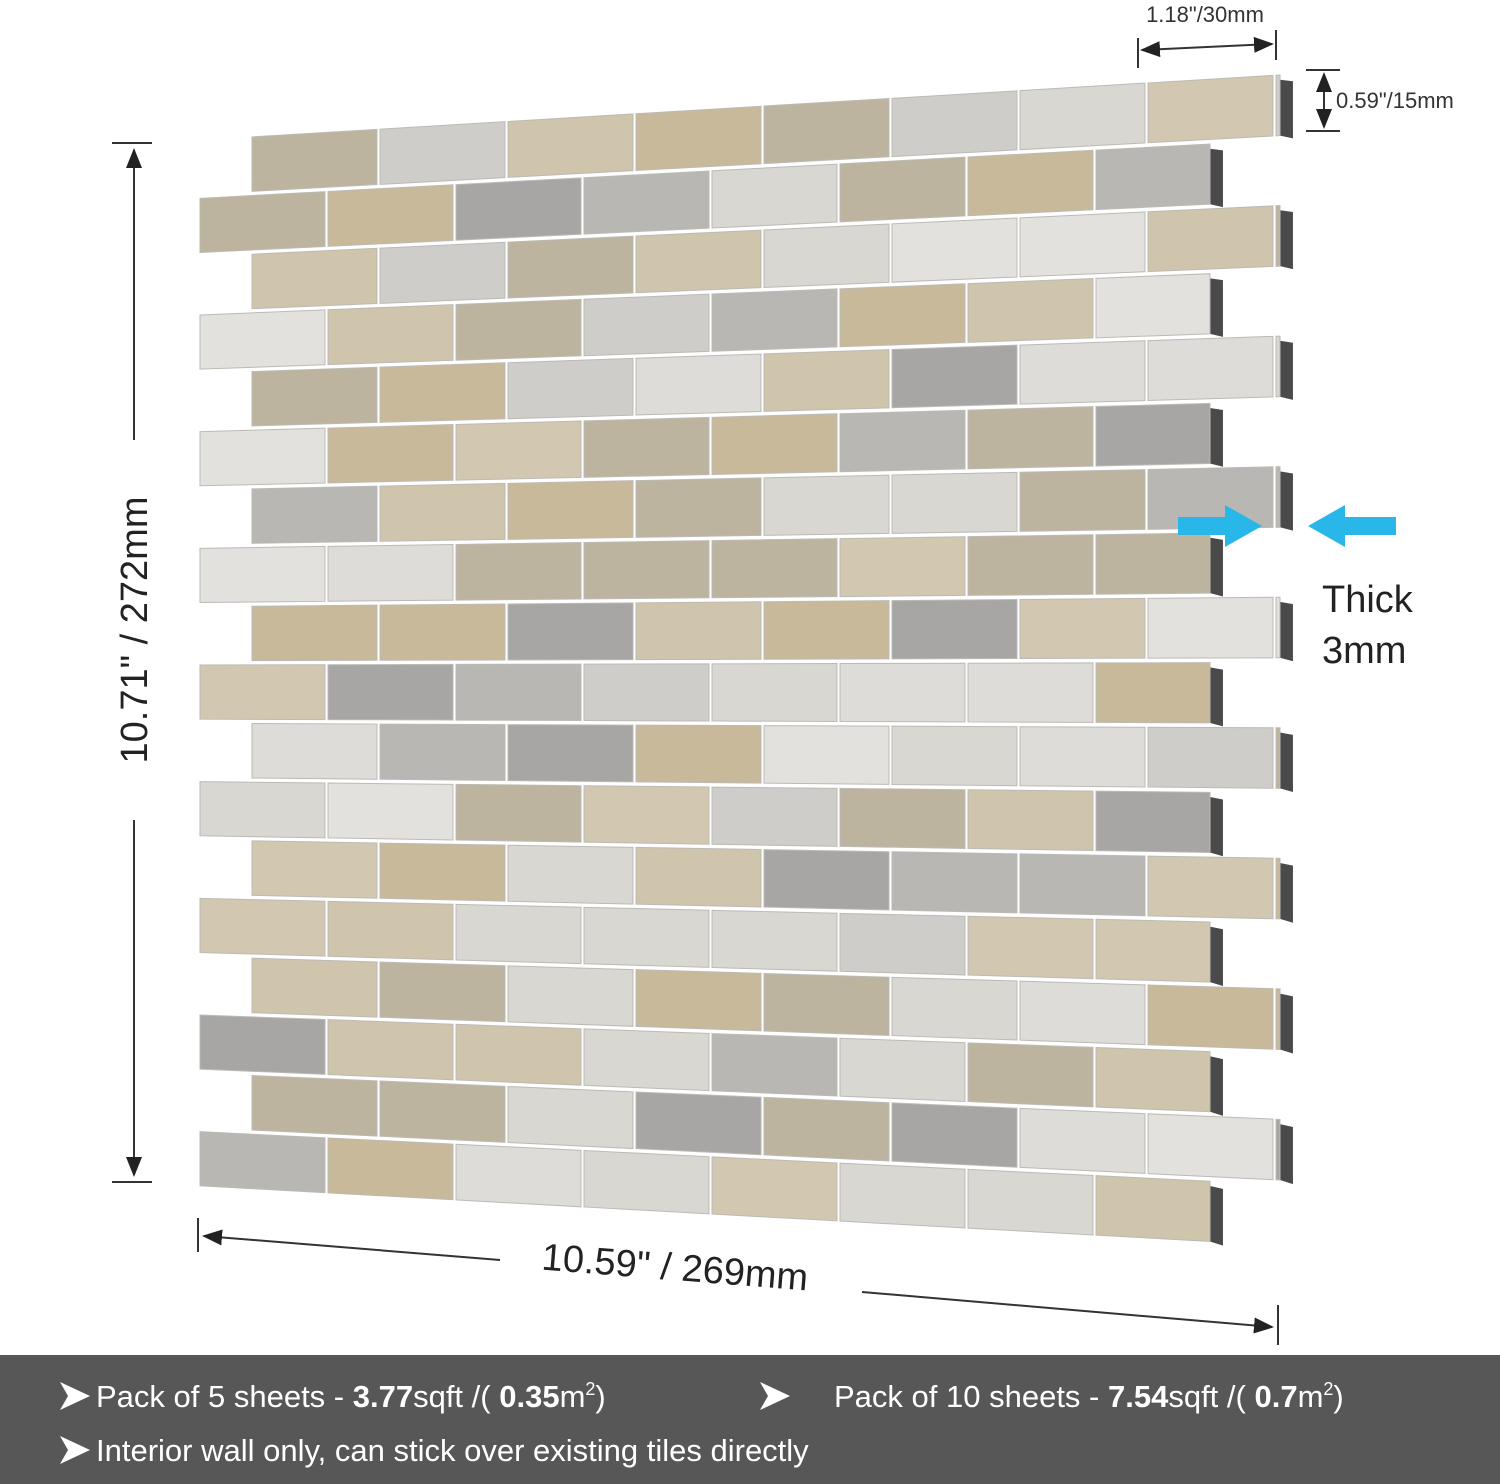  Describe the element at coordinates (1338, 1396) in the screenshot. I see `text-segment: )` at that location.